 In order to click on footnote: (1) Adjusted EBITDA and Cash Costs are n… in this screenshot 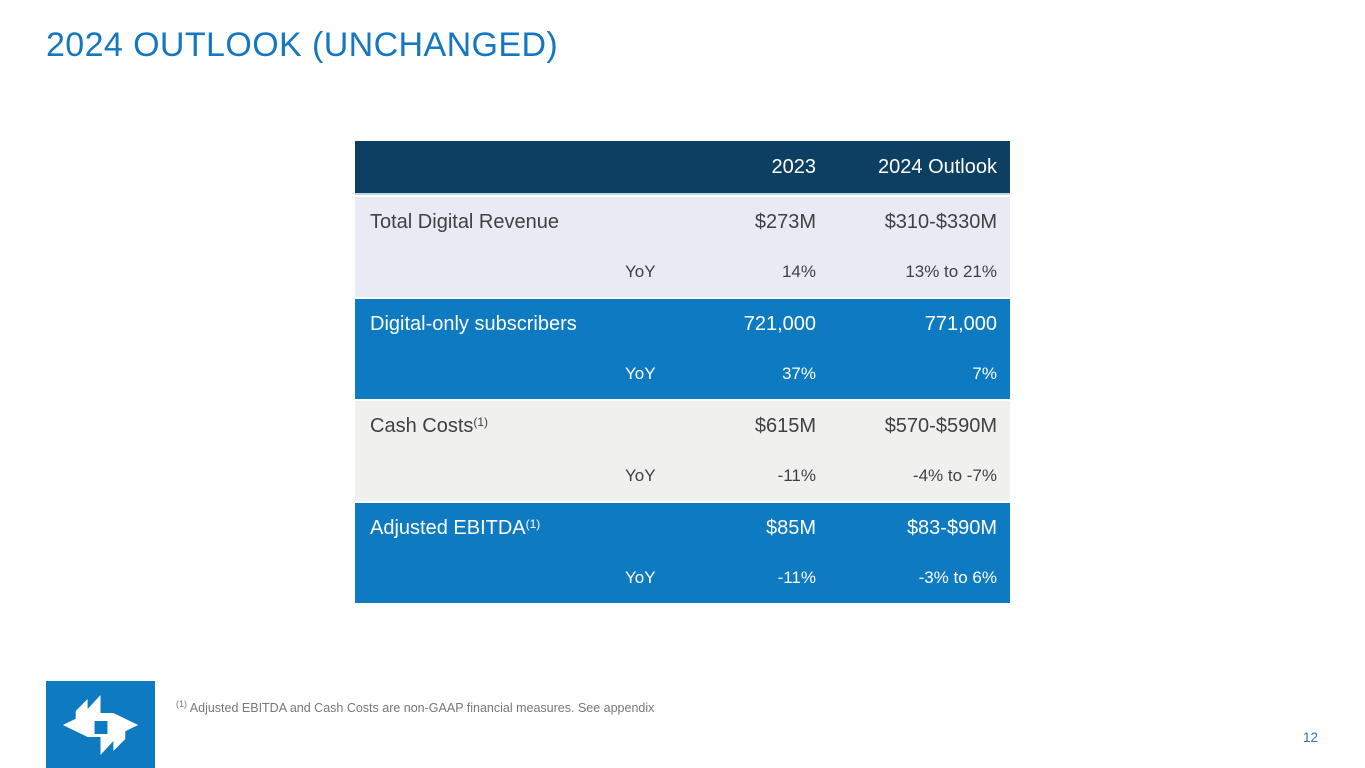, I will do `click(415, 707)`.